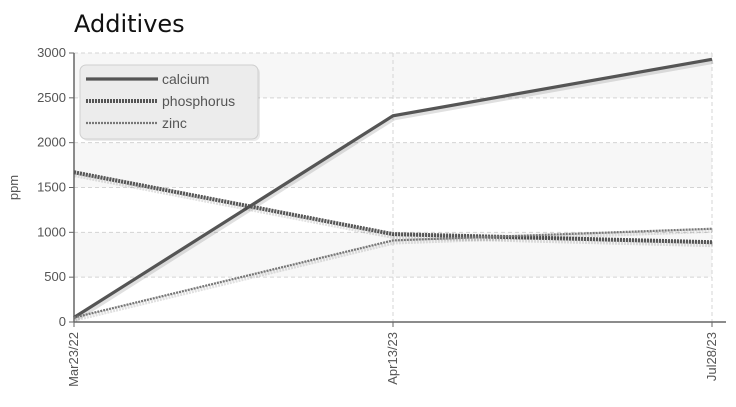 This screenshot has height=407, width=736. Describe the element at coordinates (51, 187) in the screenshot. I see `y-tick-label: 1500` at that location.